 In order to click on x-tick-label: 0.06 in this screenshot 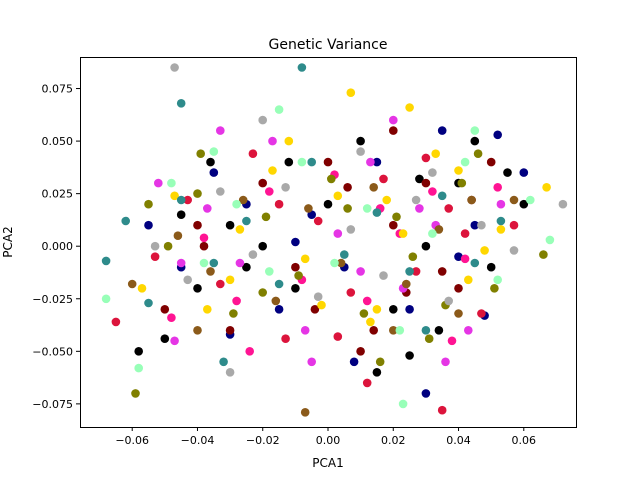, I will do `click(524, 440)`.